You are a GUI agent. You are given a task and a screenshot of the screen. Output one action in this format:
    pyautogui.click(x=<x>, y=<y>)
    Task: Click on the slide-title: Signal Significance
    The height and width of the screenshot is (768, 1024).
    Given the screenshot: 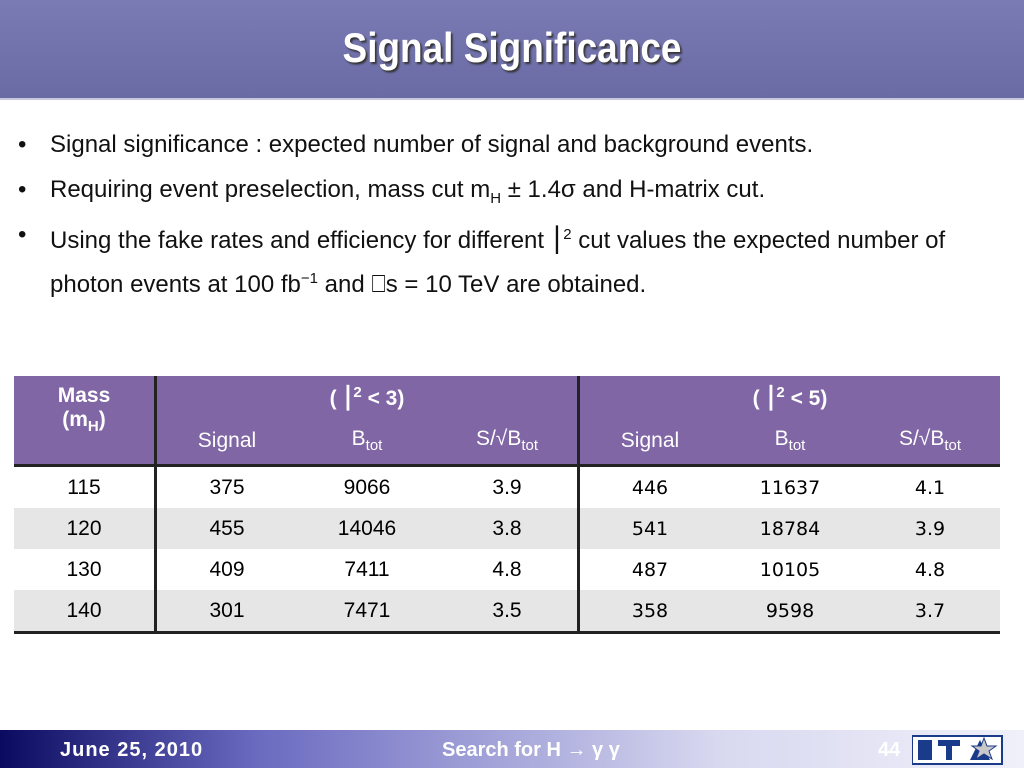 What is the action you would take?
    pyautogui.click(x=512, y=47)
    